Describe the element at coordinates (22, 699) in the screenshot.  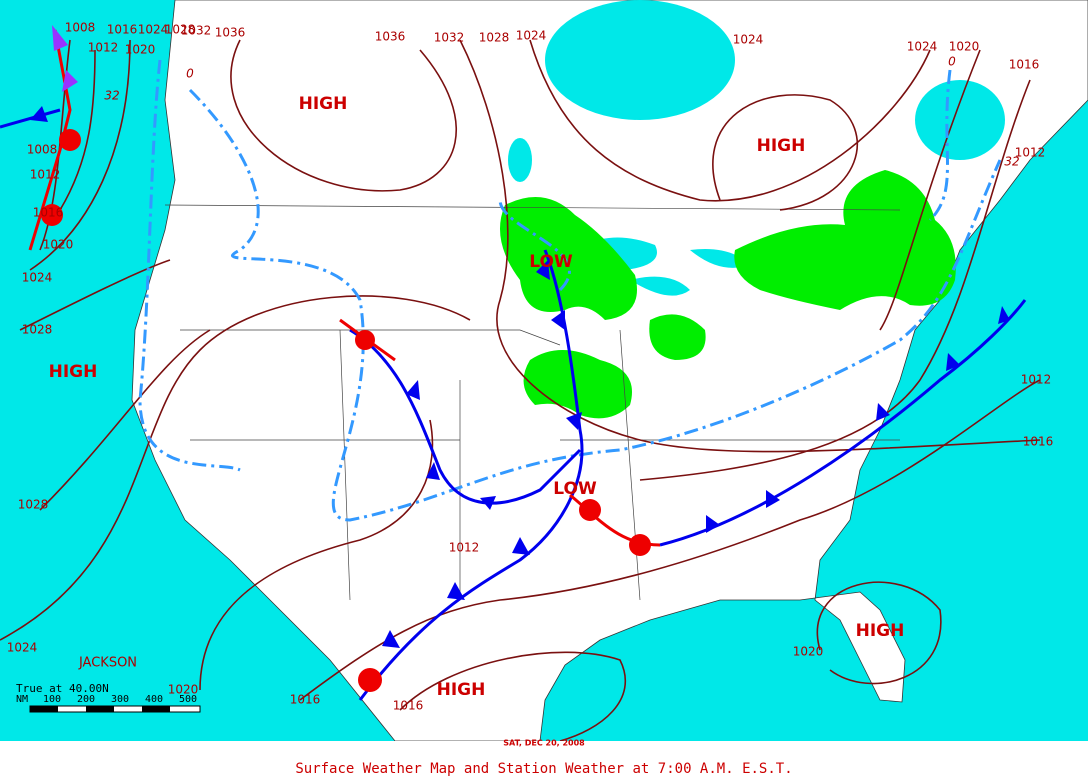
I see `scale-units: NM` at that location.